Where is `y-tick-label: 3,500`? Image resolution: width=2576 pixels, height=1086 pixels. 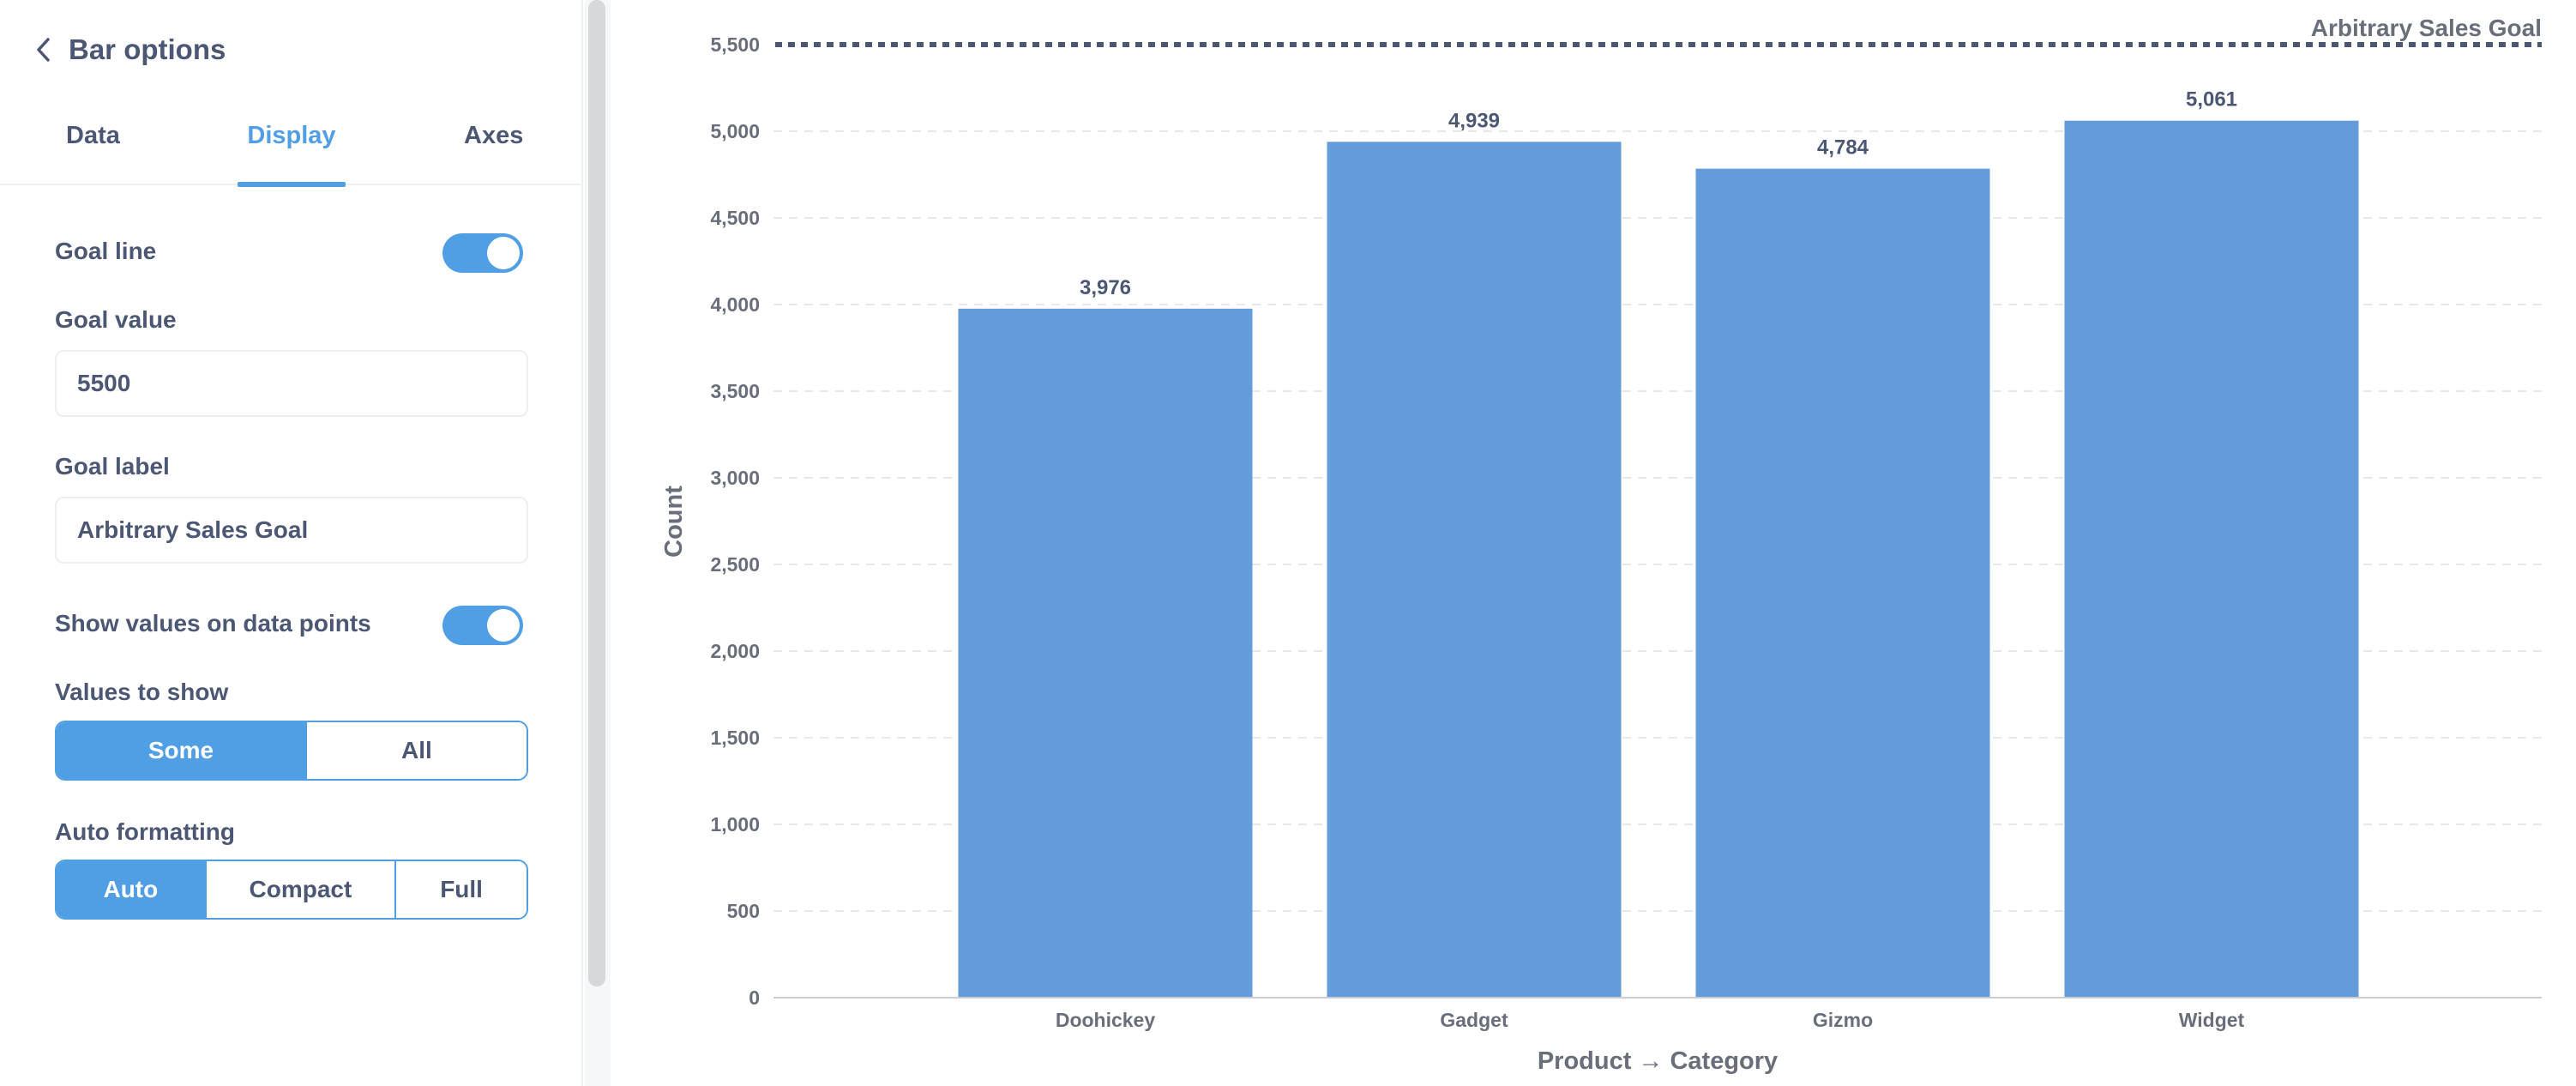 y-tick-label: 3,500 is located at coordinates (735, 391).